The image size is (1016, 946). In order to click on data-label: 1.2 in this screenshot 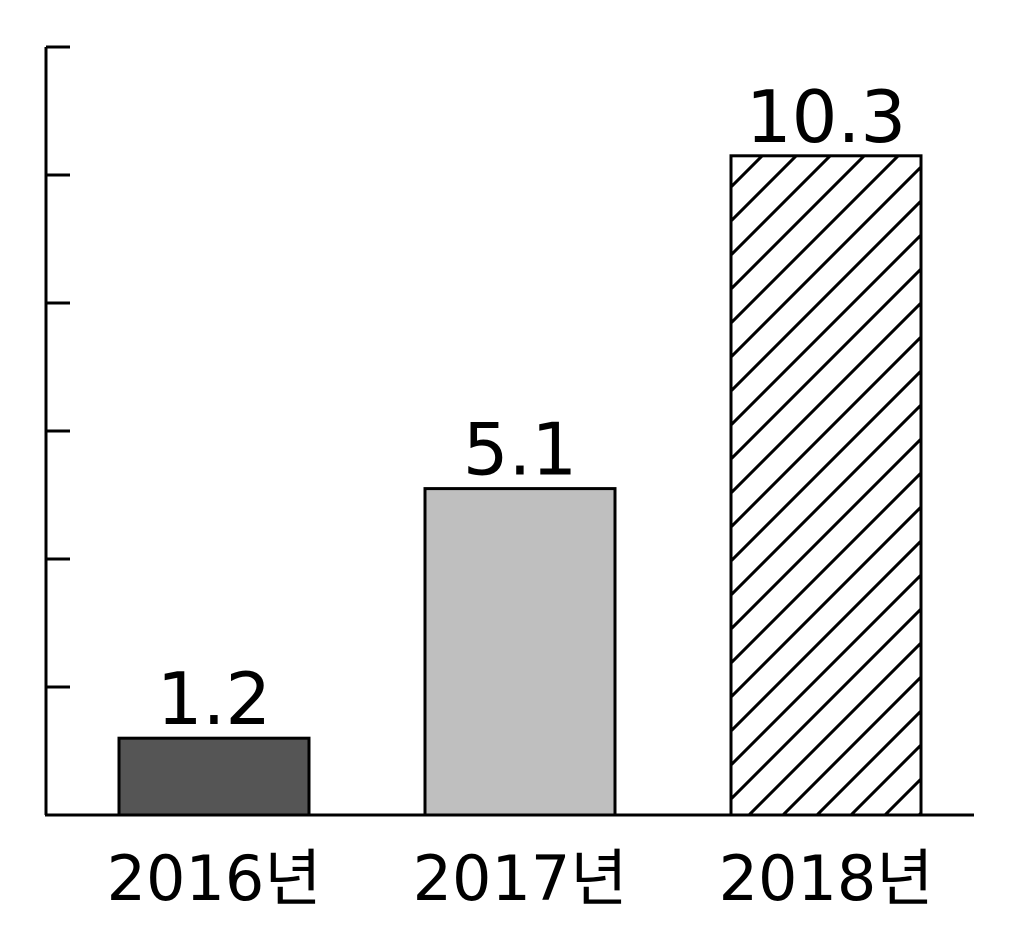, I will do `click(214, 699)`.